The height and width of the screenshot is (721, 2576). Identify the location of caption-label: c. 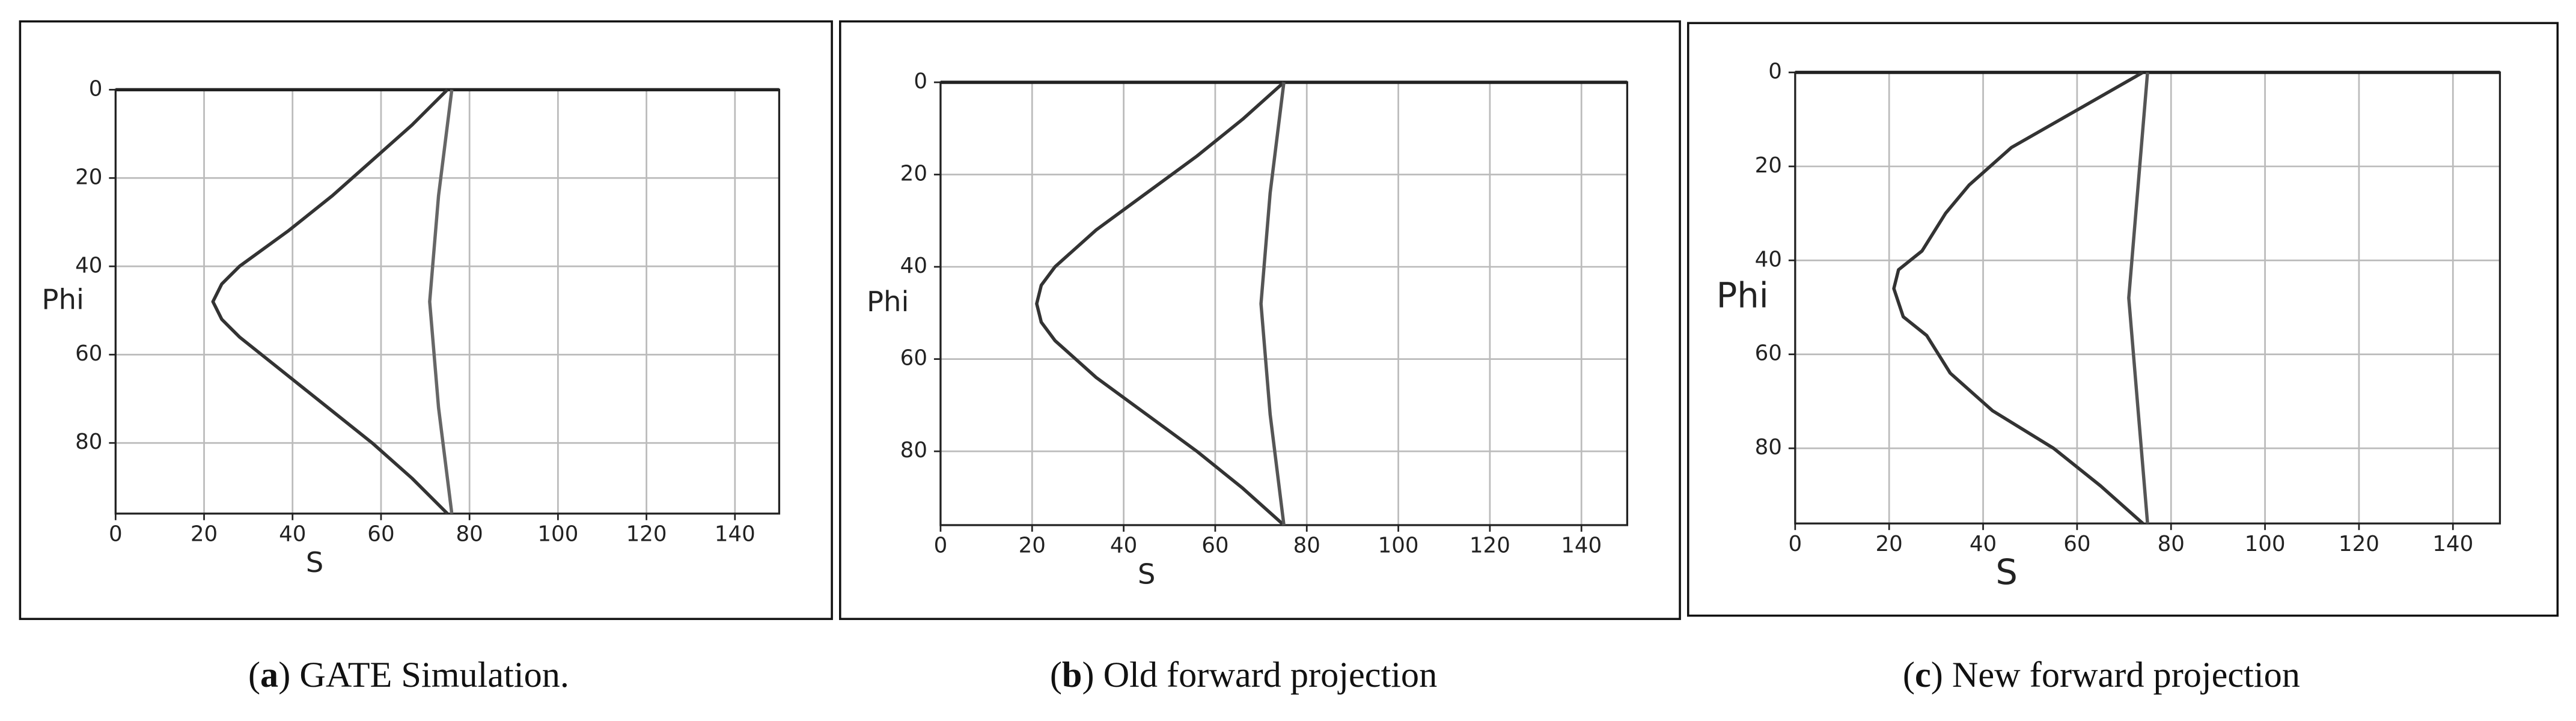
(1923, 675).